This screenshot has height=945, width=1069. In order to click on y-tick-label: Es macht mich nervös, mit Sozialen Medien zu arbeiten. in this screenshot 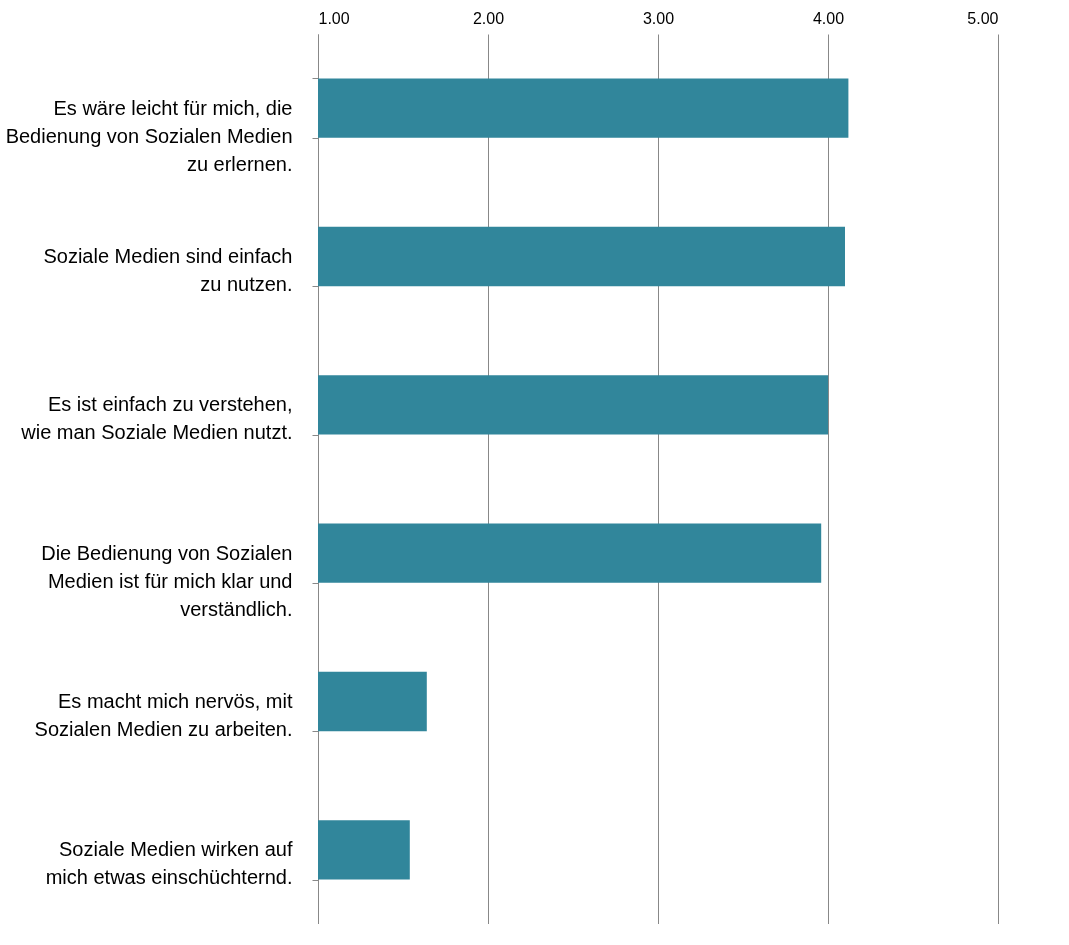, I will do `click(163, 715)`.